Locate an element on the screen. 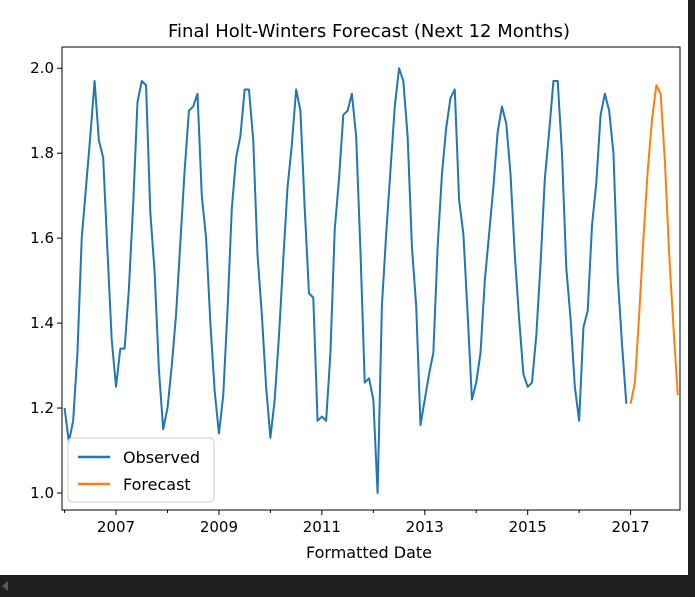  x-tick-label: 2017 is located at coordinates (631, 527).